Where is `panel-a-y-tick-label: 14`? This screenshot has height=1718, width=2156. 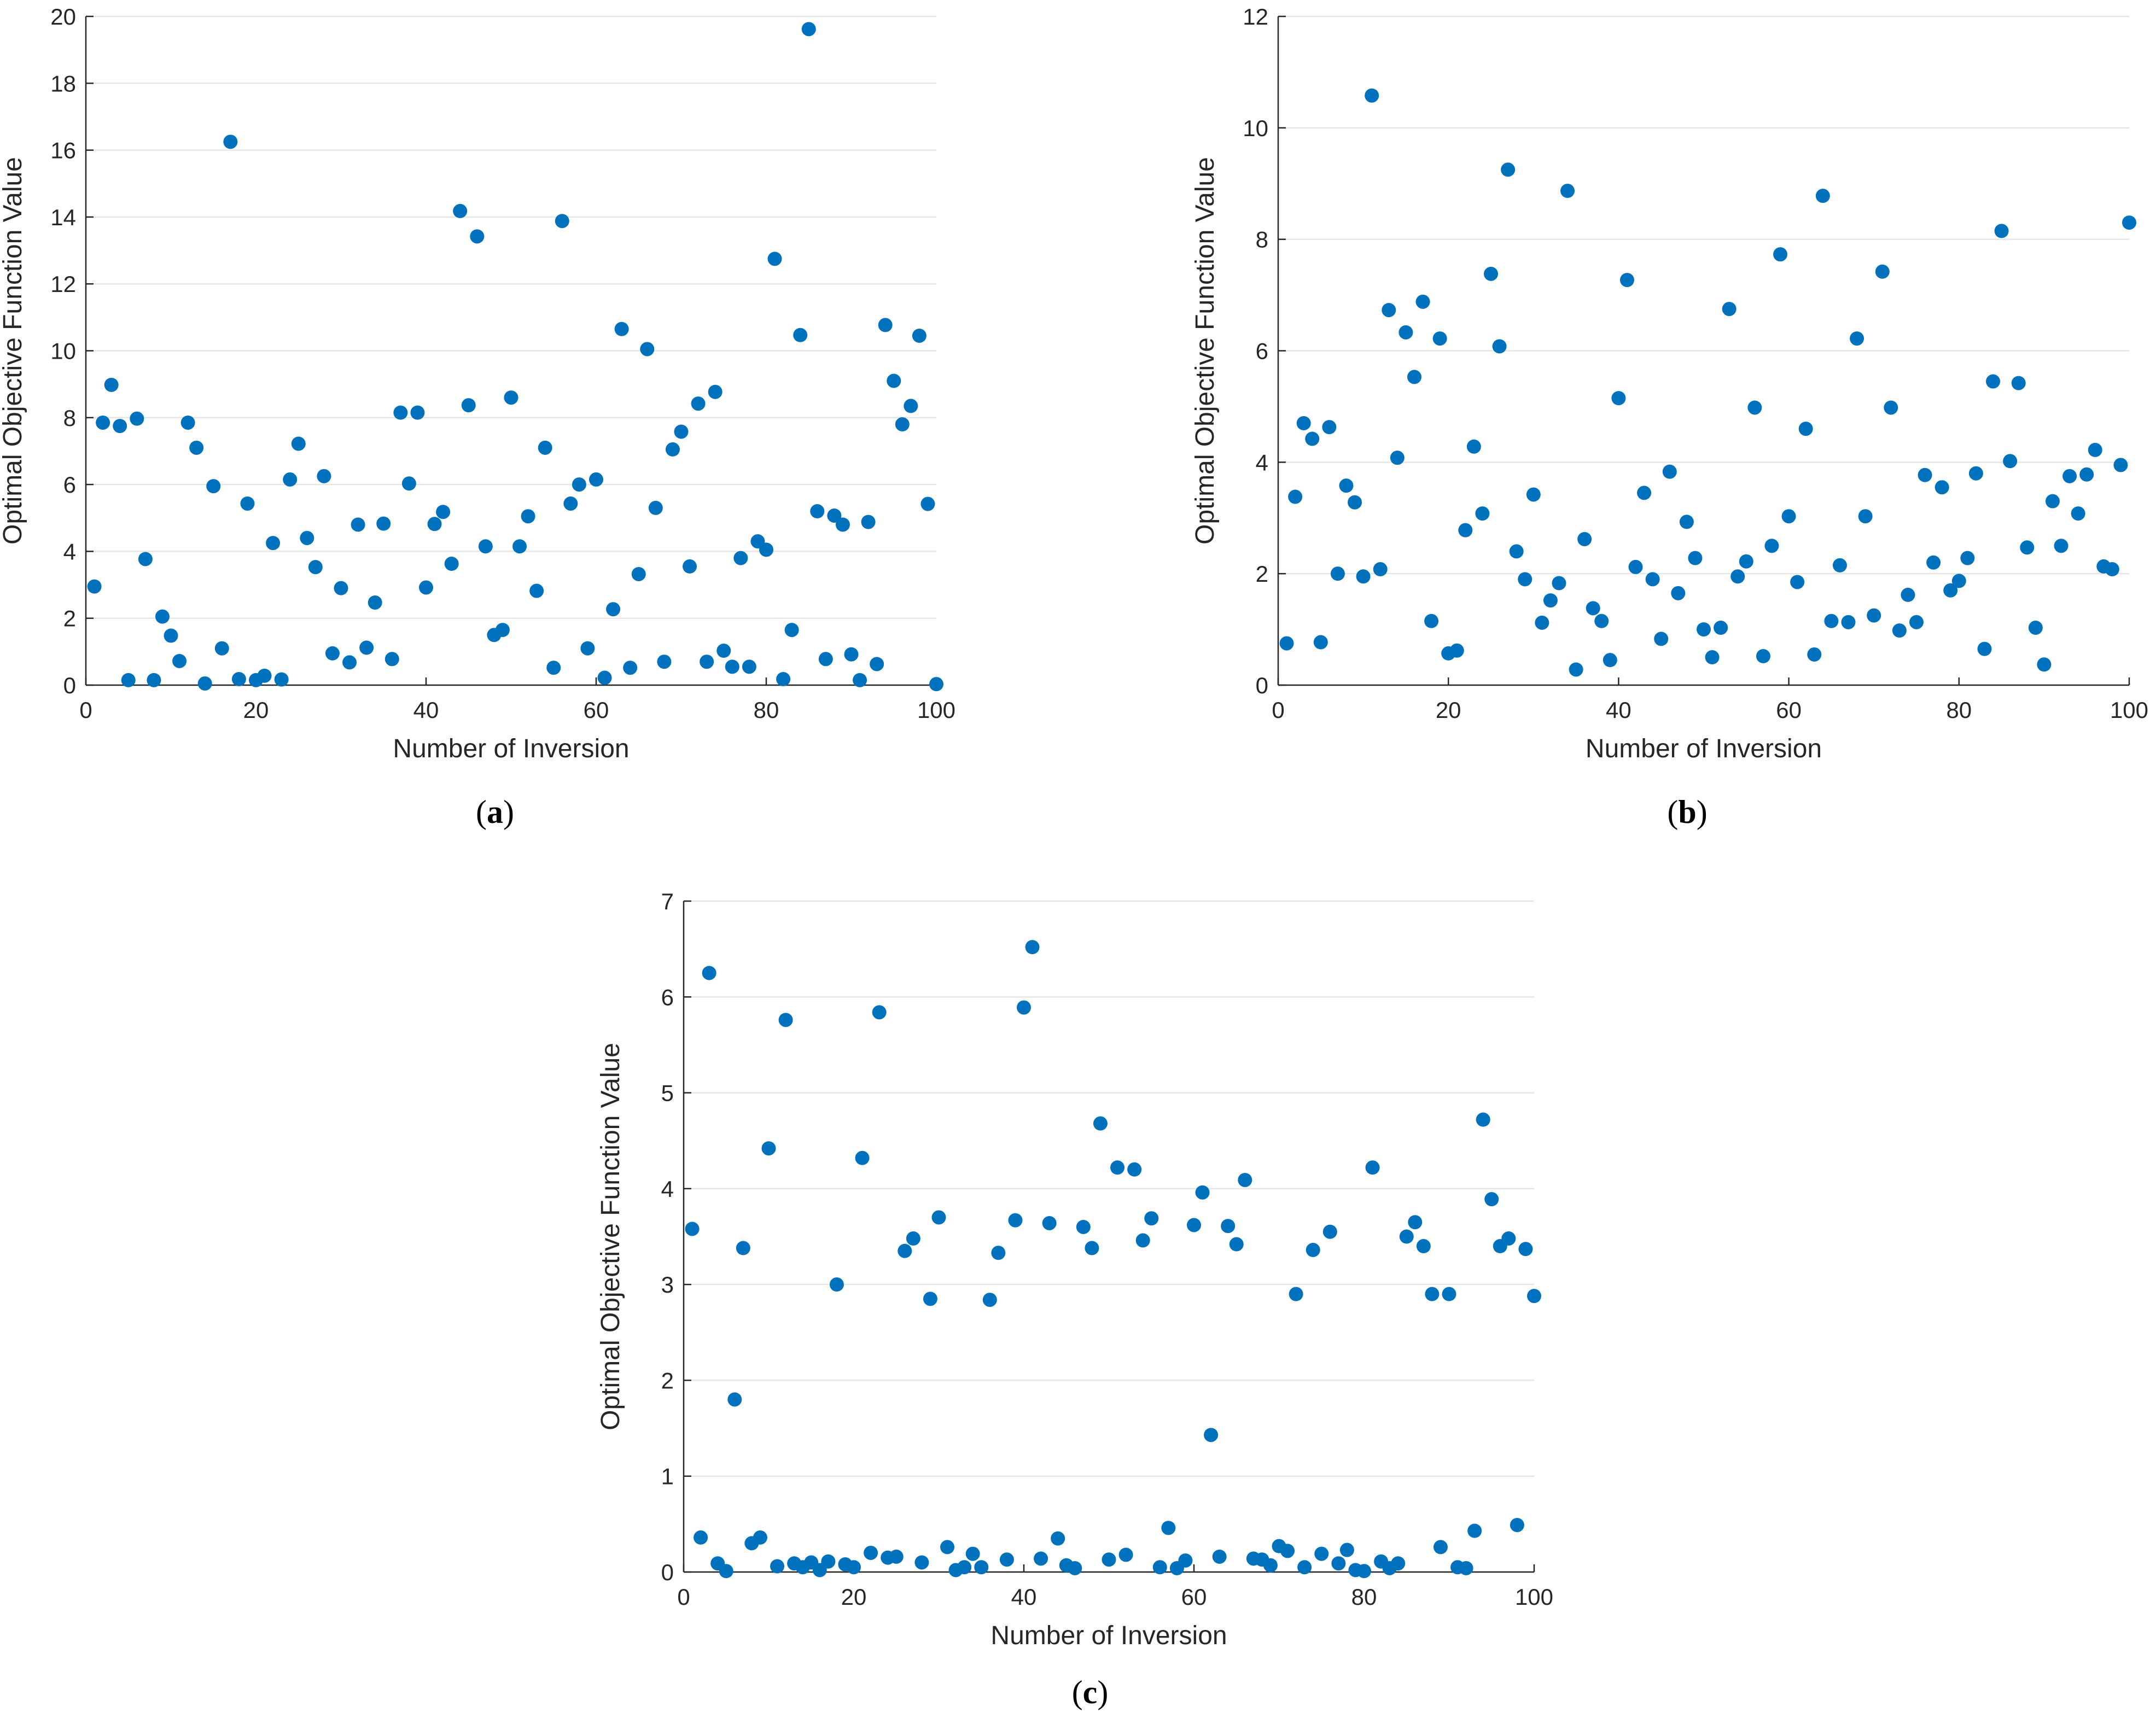 panel-a-y-tick-label: 14 is located at coordinates (63, 217).